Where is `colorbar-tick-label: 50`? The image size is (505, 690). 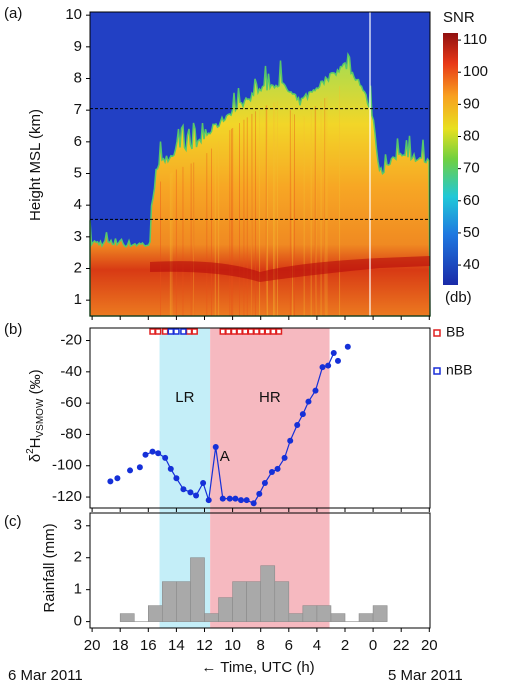
colorbar-tick-label: 50 is located at coordinates (471, 232).